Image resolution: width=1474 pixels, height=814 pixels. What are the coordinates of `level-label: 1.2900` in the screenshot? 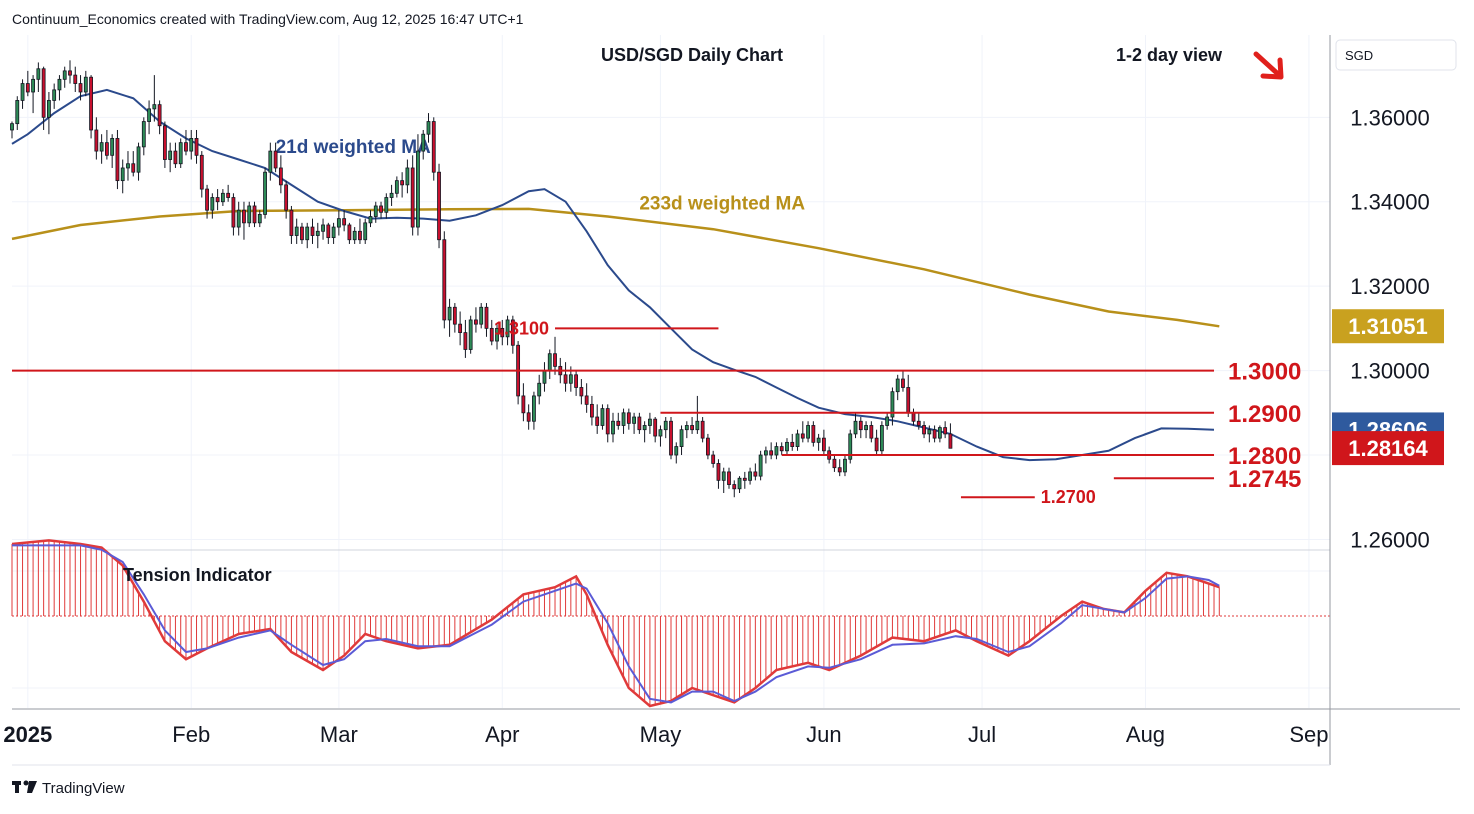 It's located at (1264, 414).